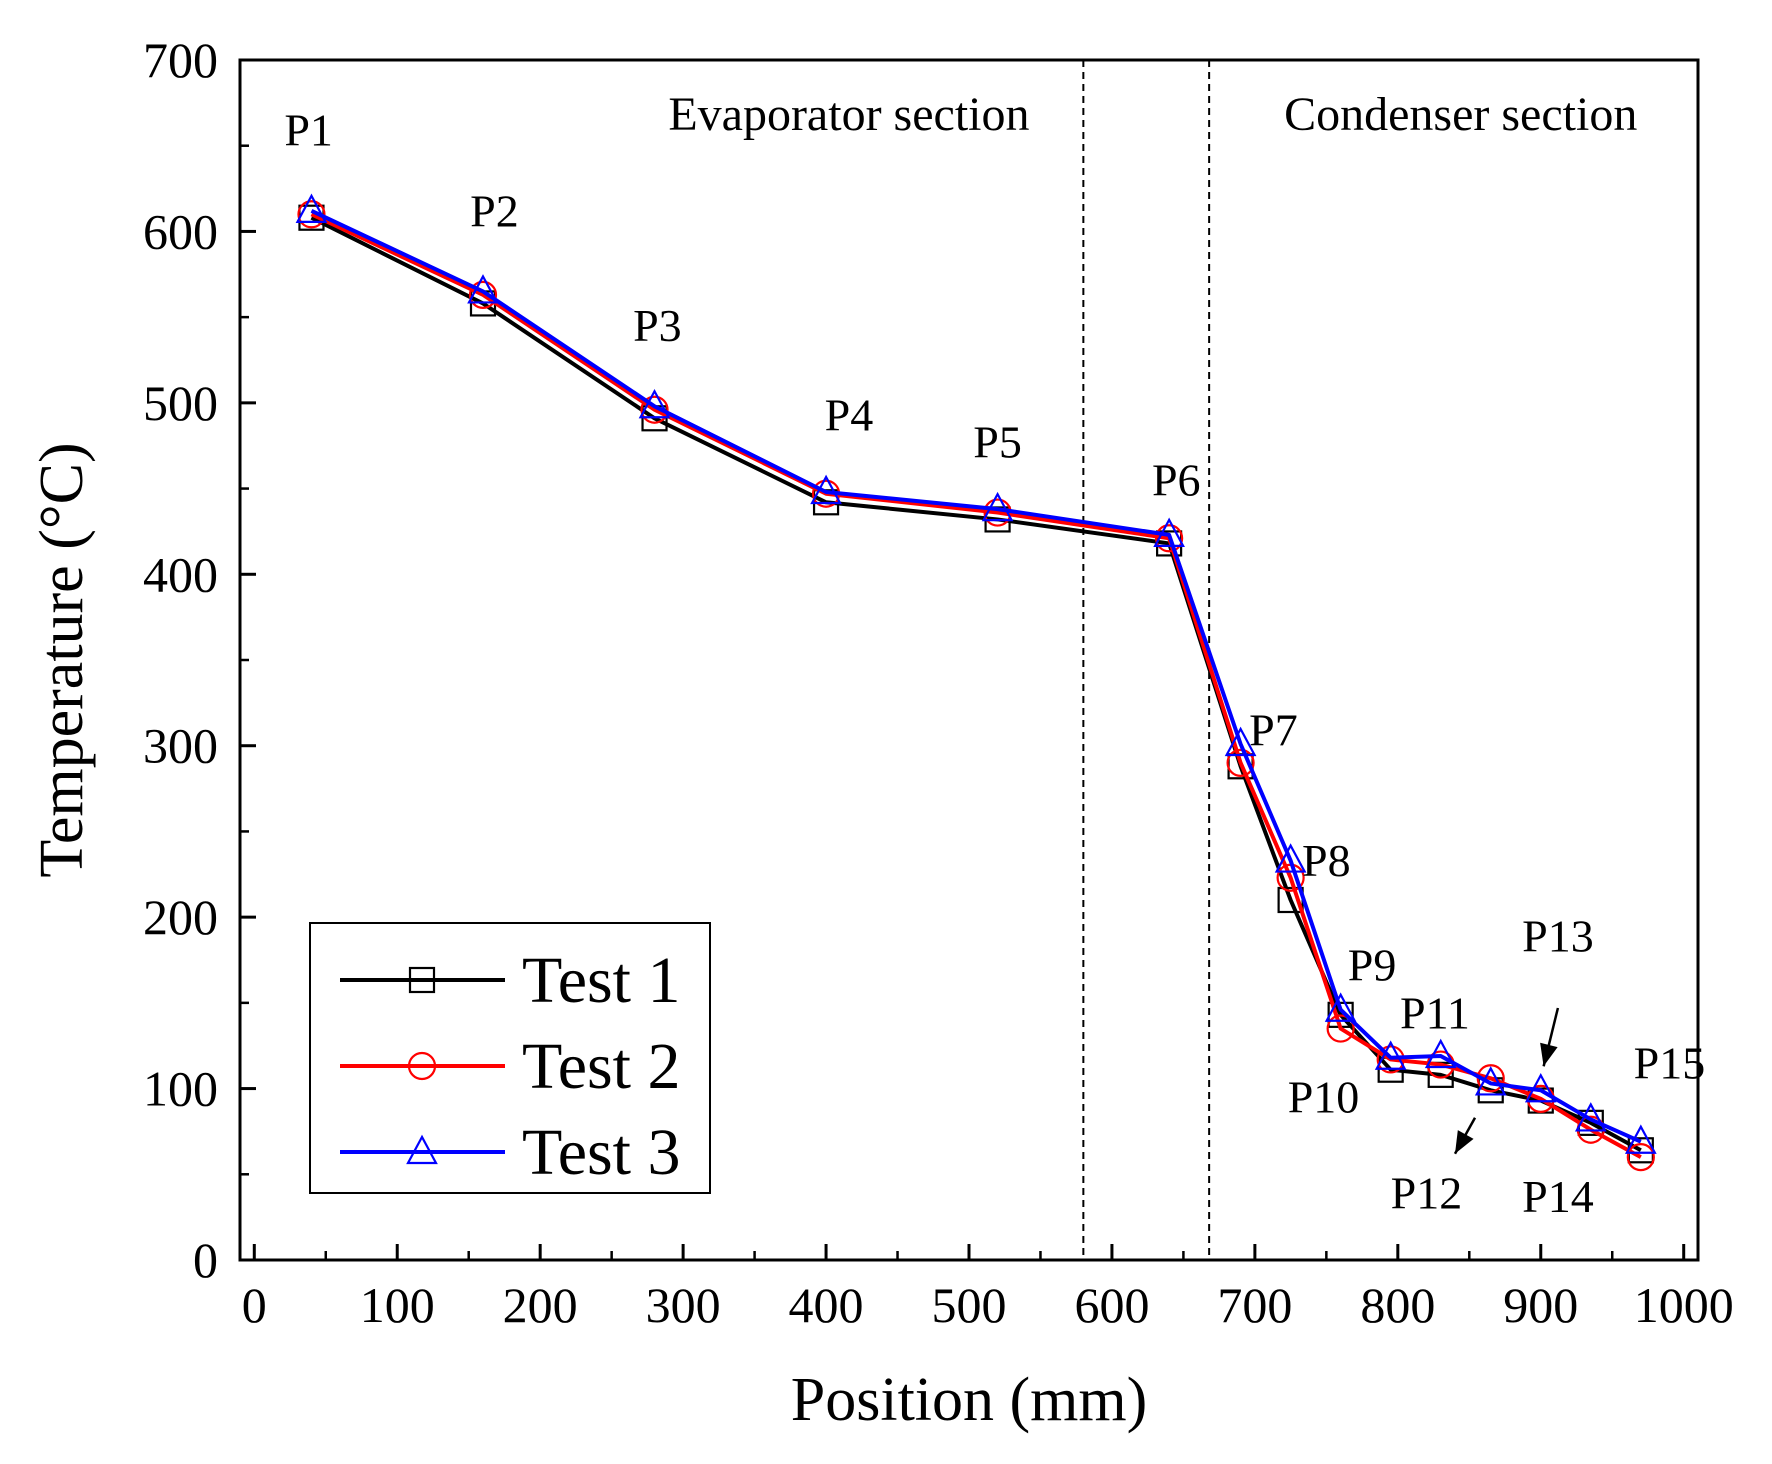 The image size is (1772, 1464). Describe the element at coordinates (1326, 860) in the screenshot. I see `point-label: P8` at that location.